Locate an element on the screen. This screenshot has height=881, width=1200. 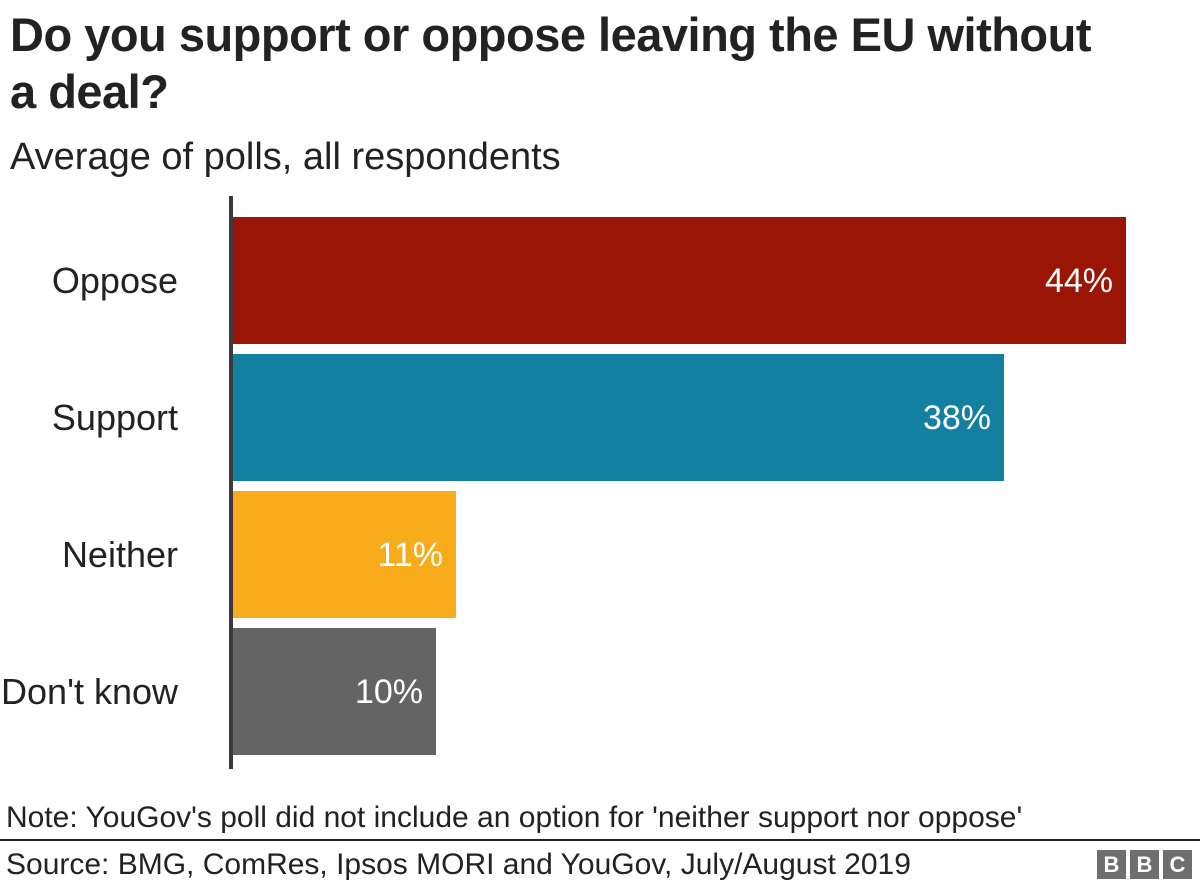
value-label-don-t-know: 10% is located at coordinates (388, 691).